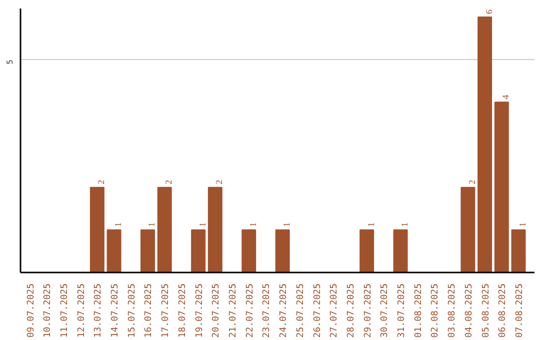 This screenshot has height=340, width=540. Describe the element at coordinates (115, 310) in the screenshot. I see `x-tick-label: 14.07.2025` at that location.